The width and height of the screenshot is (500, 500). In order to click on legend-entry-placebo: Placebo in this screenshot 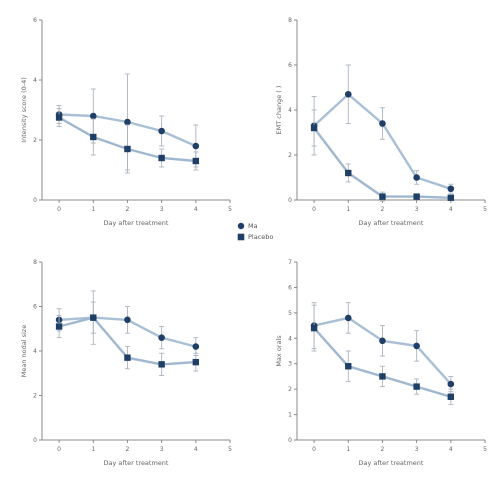, I will do `click(255, 237)`.